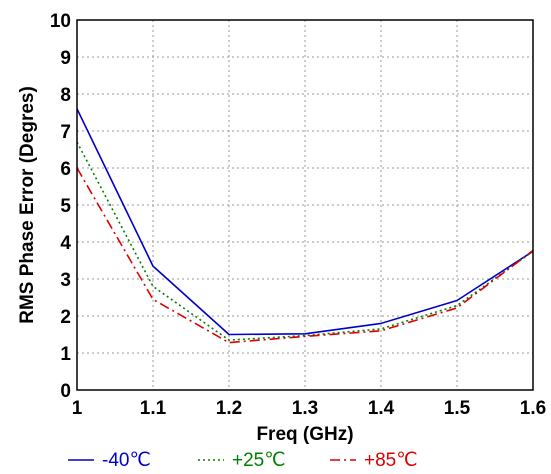  What do you see at coordinates (259, 460) in the screenshot?
I see `legend-label: +25℃` at bounding box center [259, 460].